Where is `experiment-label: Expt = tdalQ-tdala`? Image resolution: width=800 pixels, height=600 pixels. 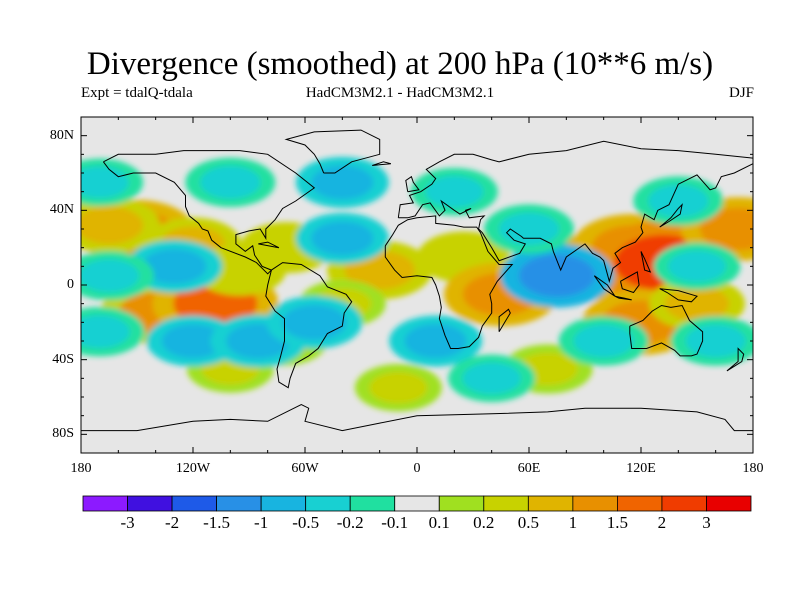 experiment-label: Expt = tdalQ-tdala is located at coordinates (137, 93).